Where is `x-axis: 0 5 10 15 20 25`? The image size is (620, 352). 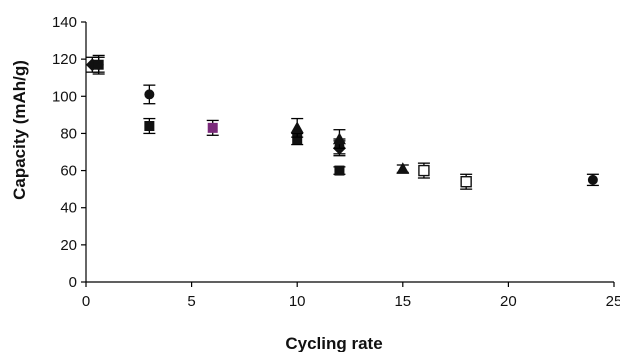 x-axis: 0 5 10 15 20 25 is located at coordinates (351, 295).